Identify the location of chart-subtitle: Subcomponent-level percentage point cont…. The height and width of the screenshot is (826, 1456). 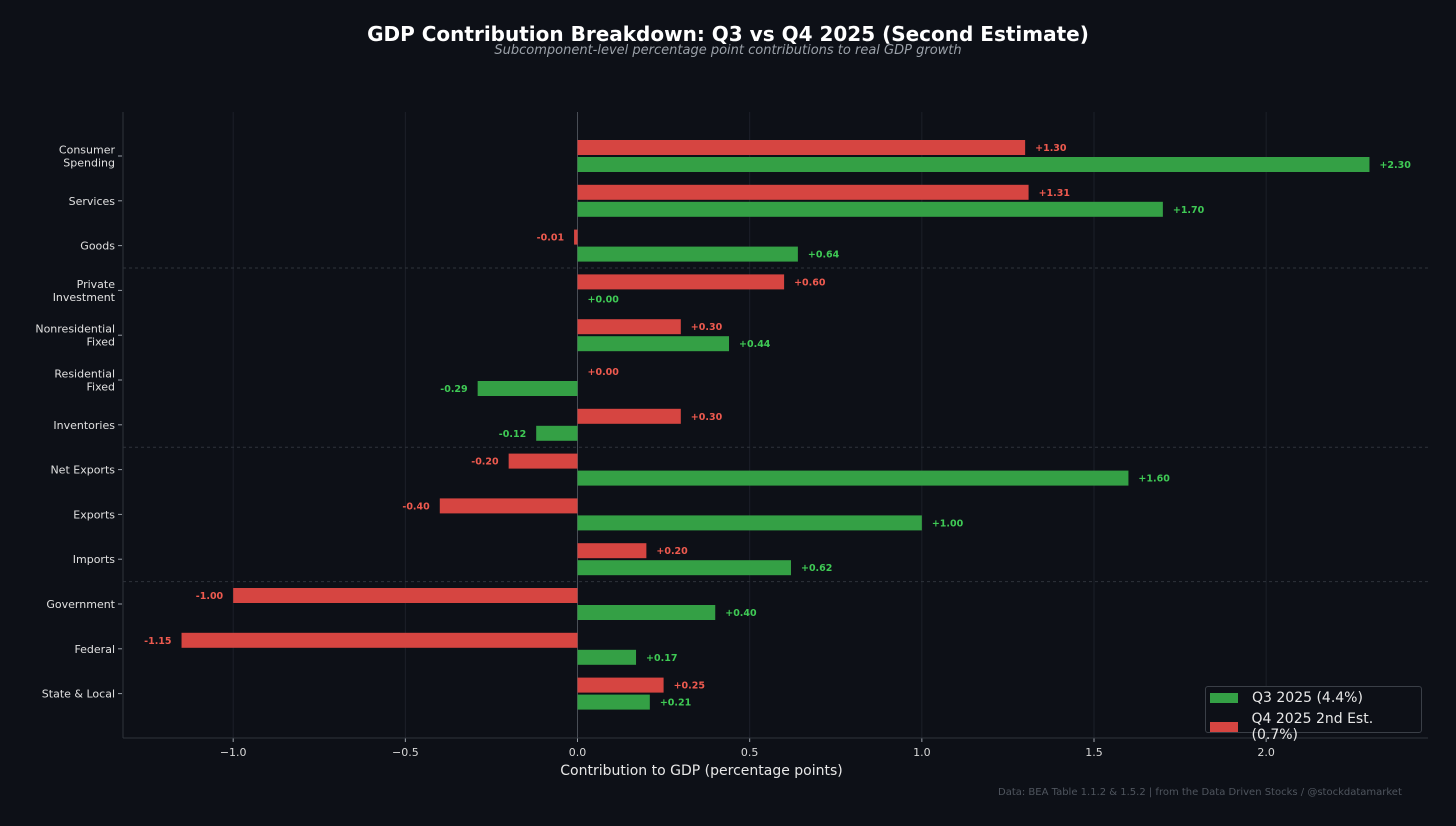
(728, 50).